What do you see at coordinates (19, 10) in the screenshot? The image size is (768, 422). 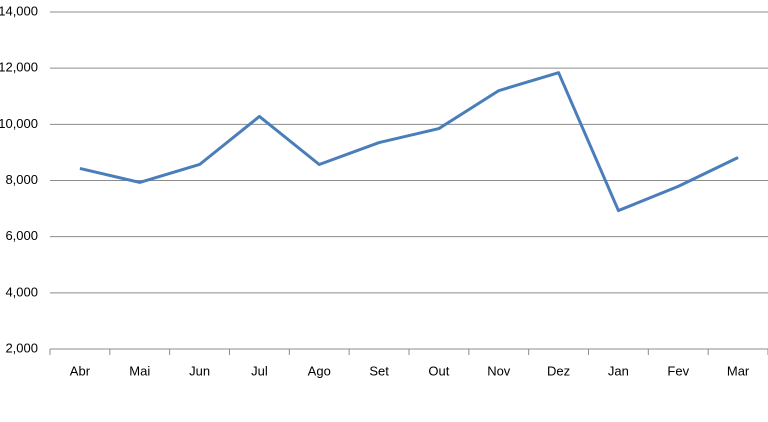 I see `y-tick-label: 14,000` at bounding box center [19, 10].